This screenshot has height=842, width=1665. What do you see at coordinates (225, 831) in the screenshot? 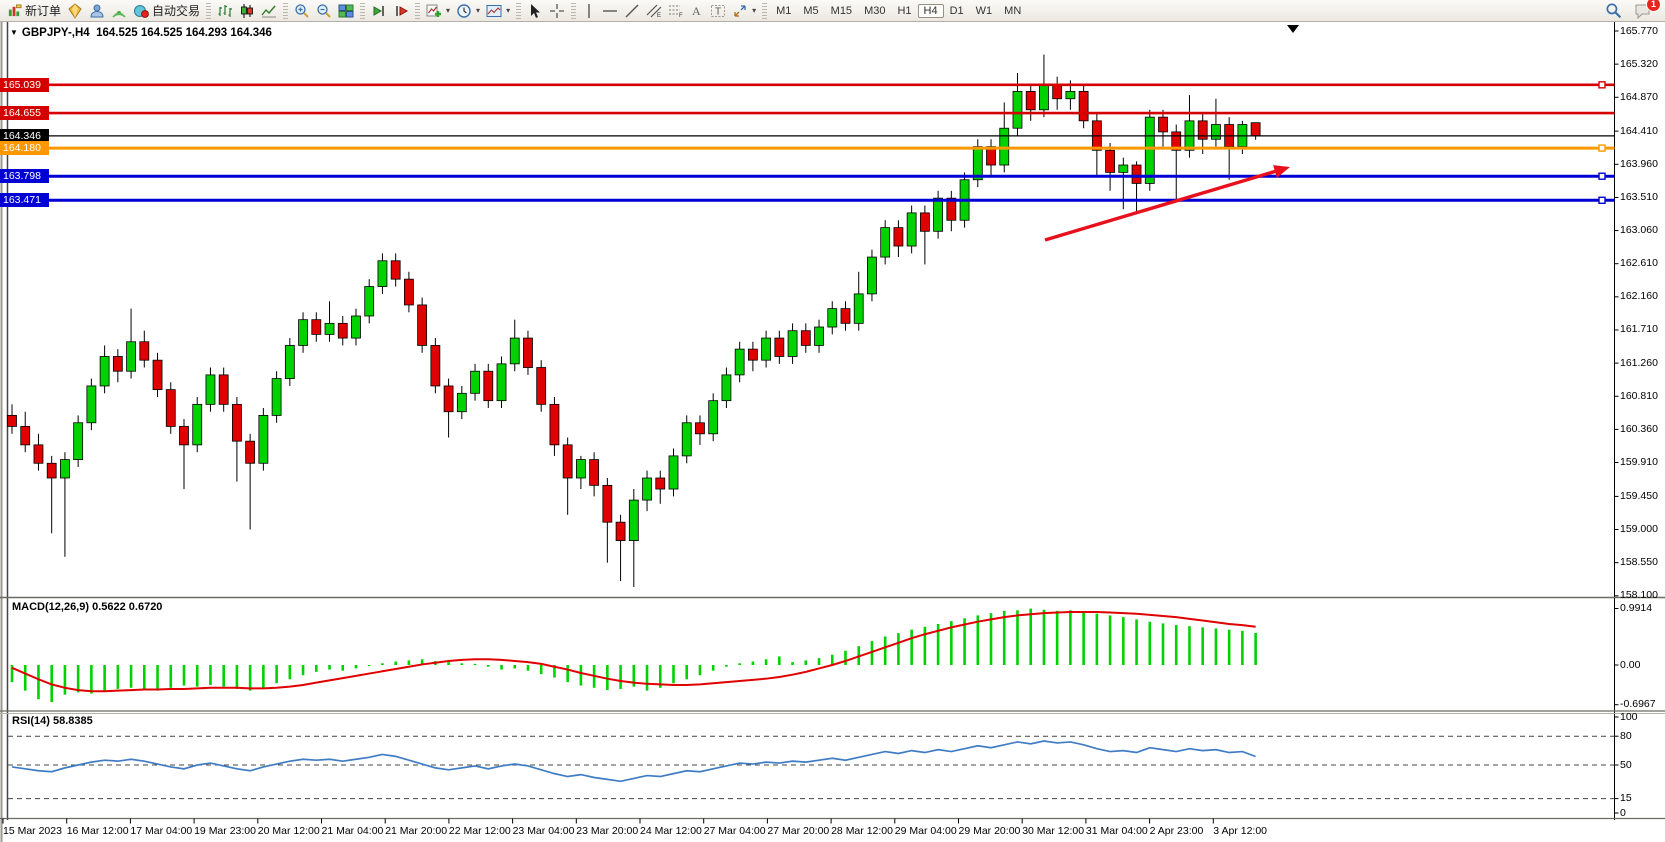
I see `time-tick-label: 19 Mar 23:00` at bounding box center [225, 831].